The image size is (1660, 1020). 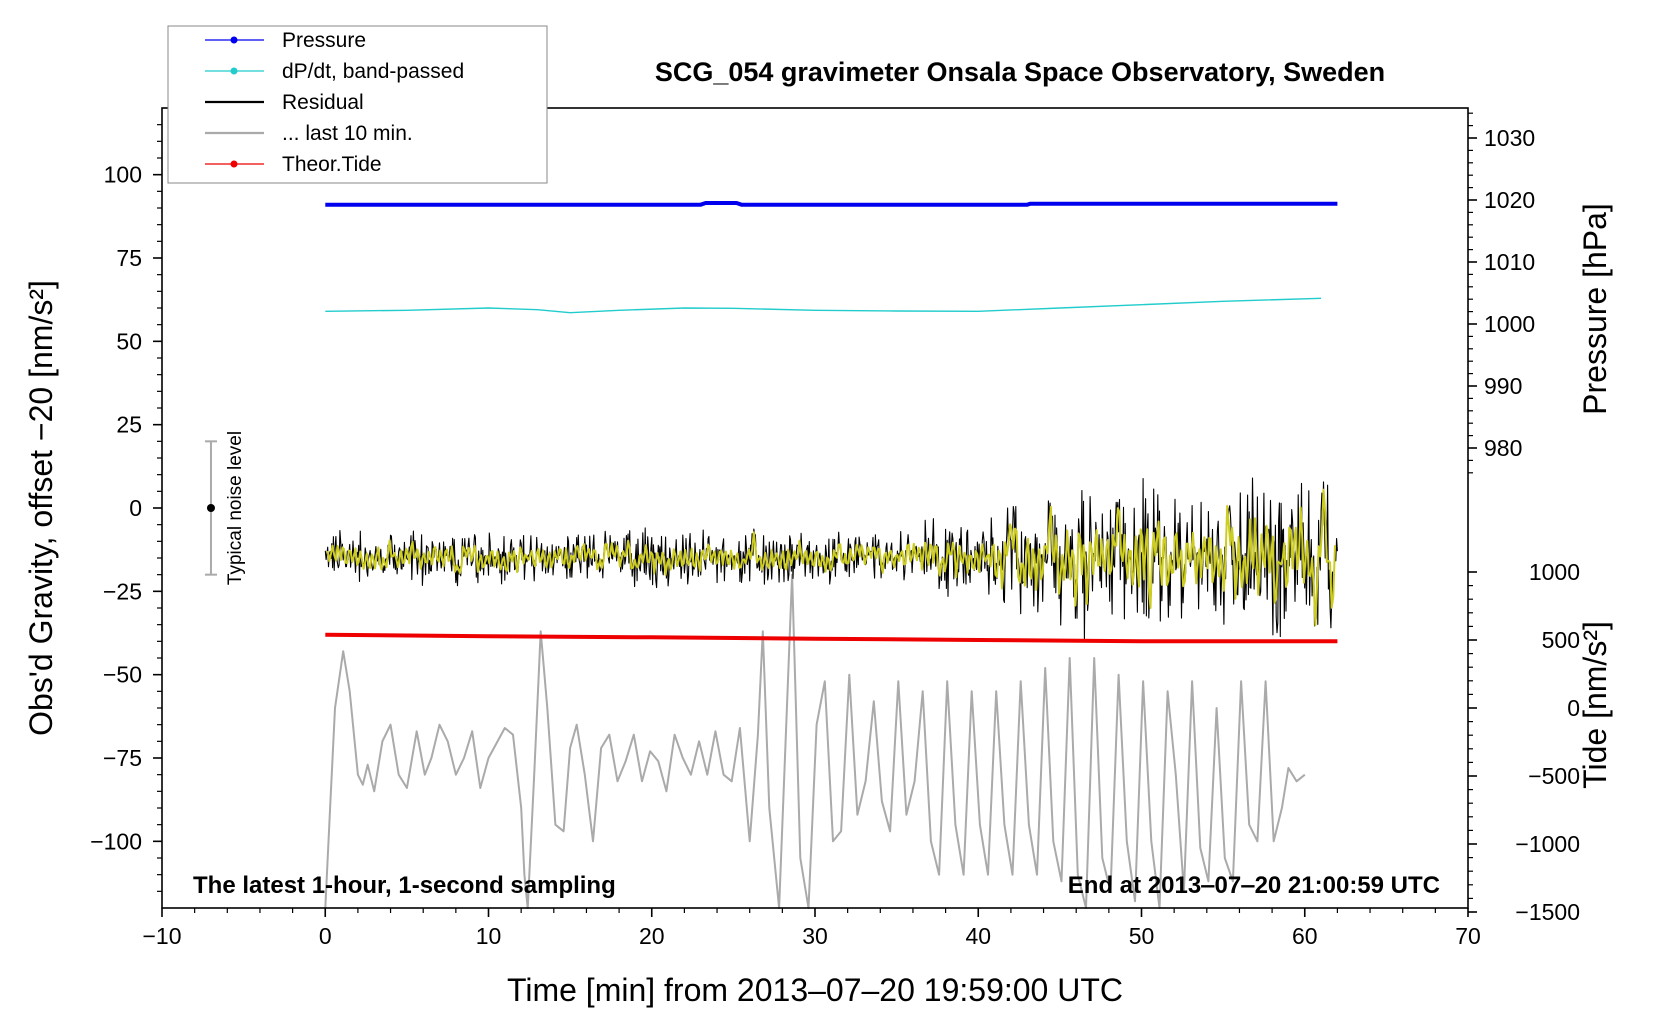 I want to click on tide-axis-title: Tide [nm/s²], so click(x=1595, y=705).